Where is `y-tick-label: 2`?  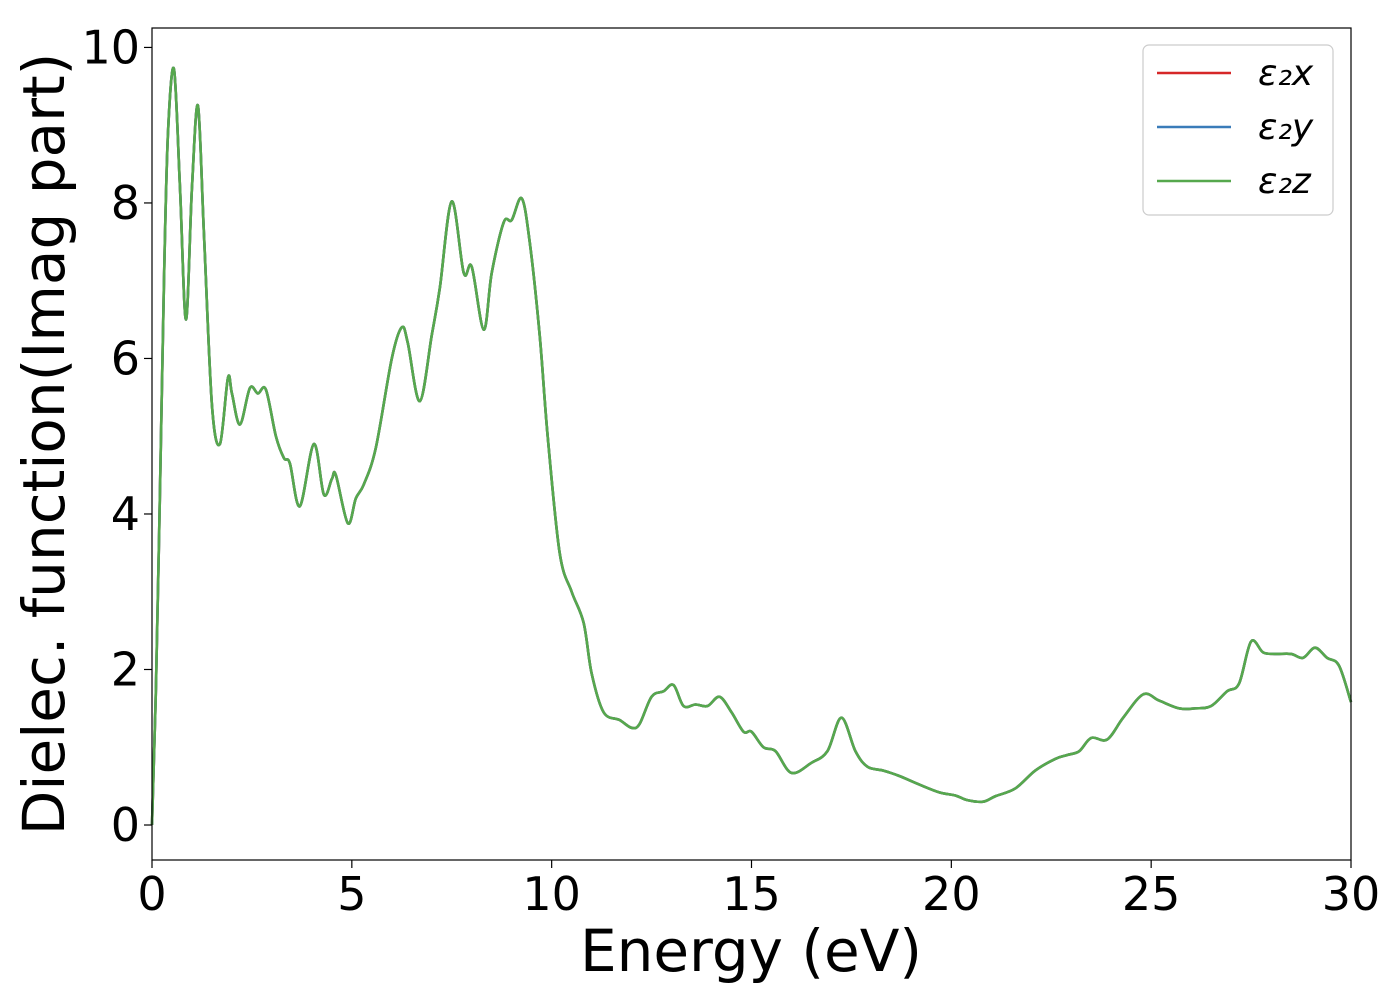
y-tick-label: 2 is located at coordinates (125, 669).